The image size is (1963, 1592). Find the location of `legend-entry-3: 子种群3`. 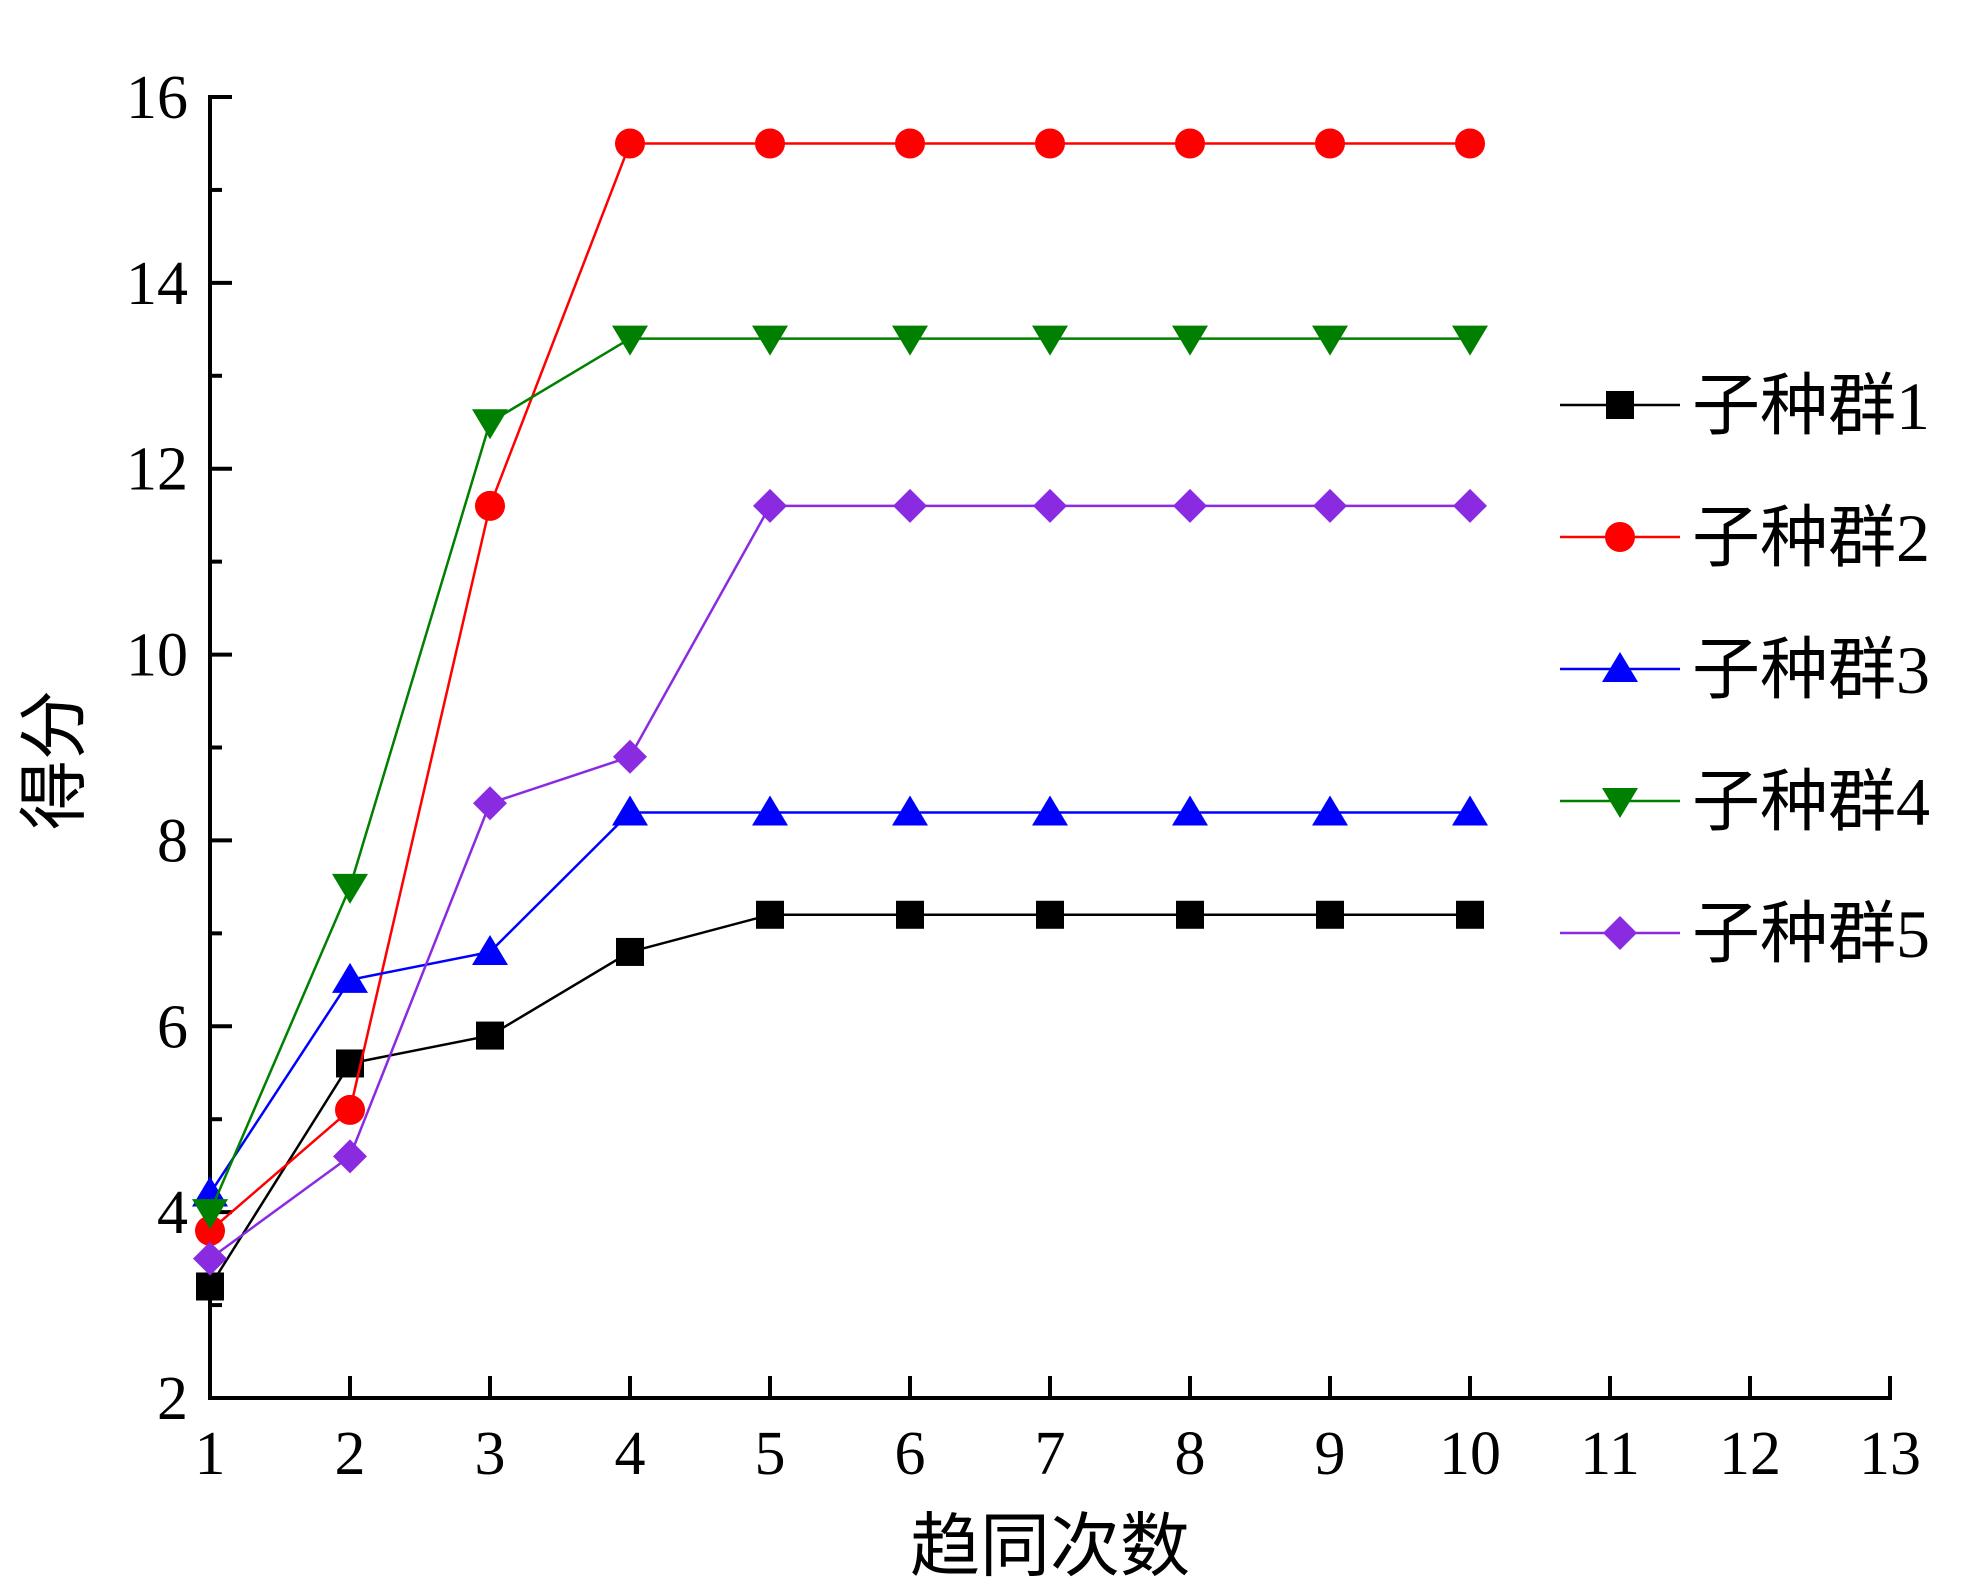

legend-entry-3: 子种群3 is located at coordinates (1745, 670).